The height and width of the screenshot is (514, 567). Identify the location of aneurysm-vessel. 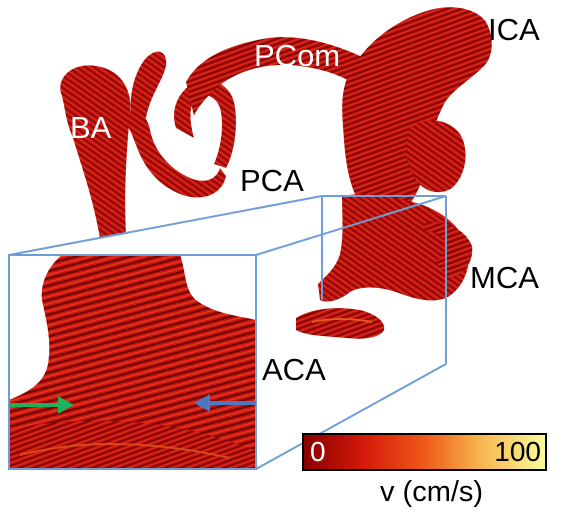
(435, 156).